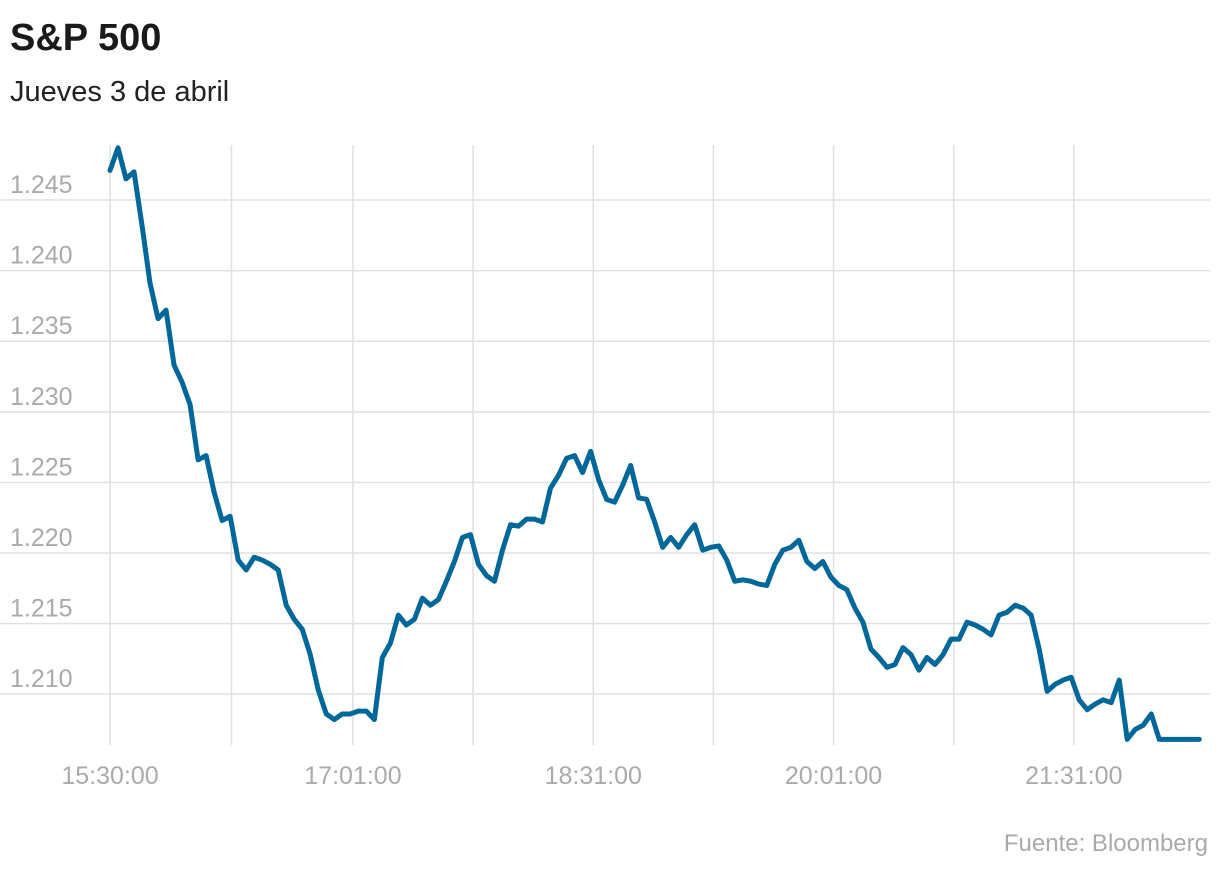  Describe the element at coordinates (352, 776) in the screenshot. I see `x-tick-label: 17:01:00` at that location.